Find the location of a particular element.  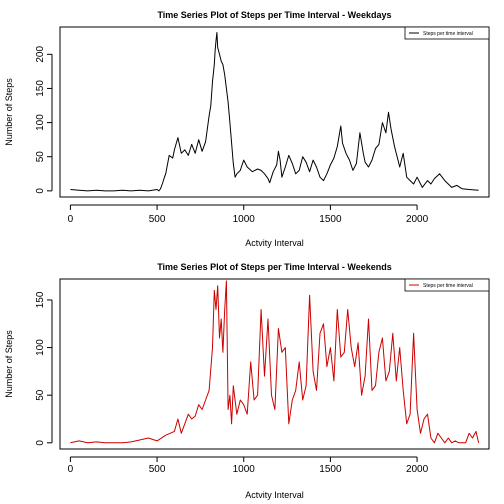

weekdays-legend-label: Steps per time interval is located at coordinates (448, 34).